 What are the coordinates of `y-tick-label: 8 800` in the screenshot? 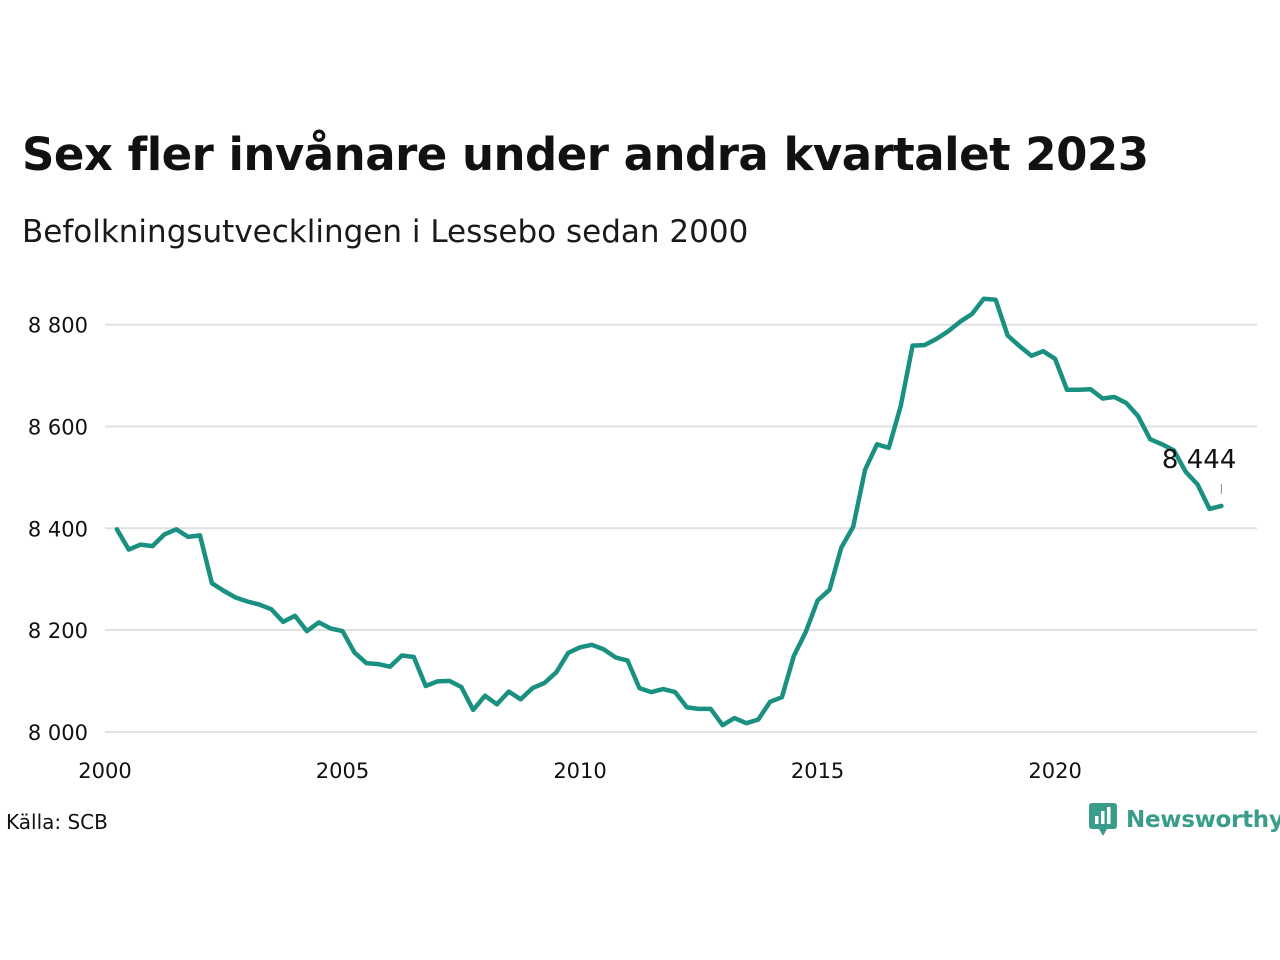 It's located at (58, 326).